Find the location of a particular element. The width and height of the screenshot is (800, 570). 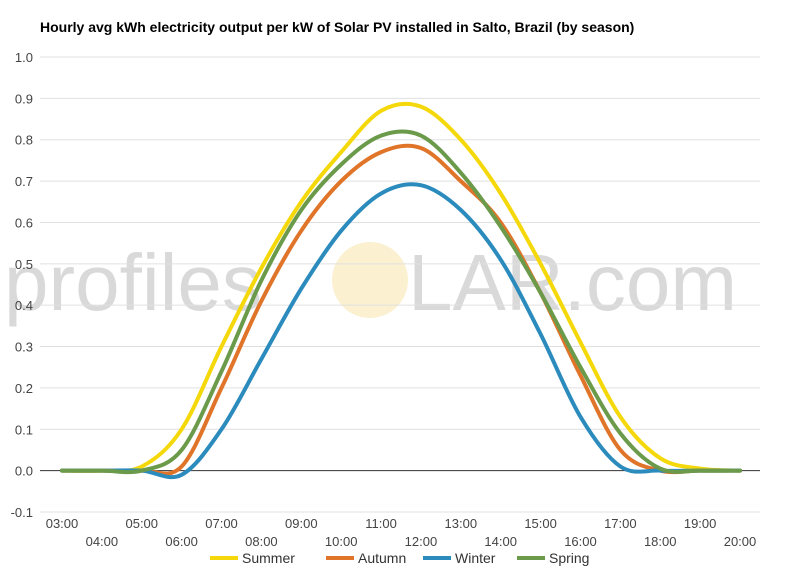

x-tick-label: 09:00 is located at coordinates (301, 523).